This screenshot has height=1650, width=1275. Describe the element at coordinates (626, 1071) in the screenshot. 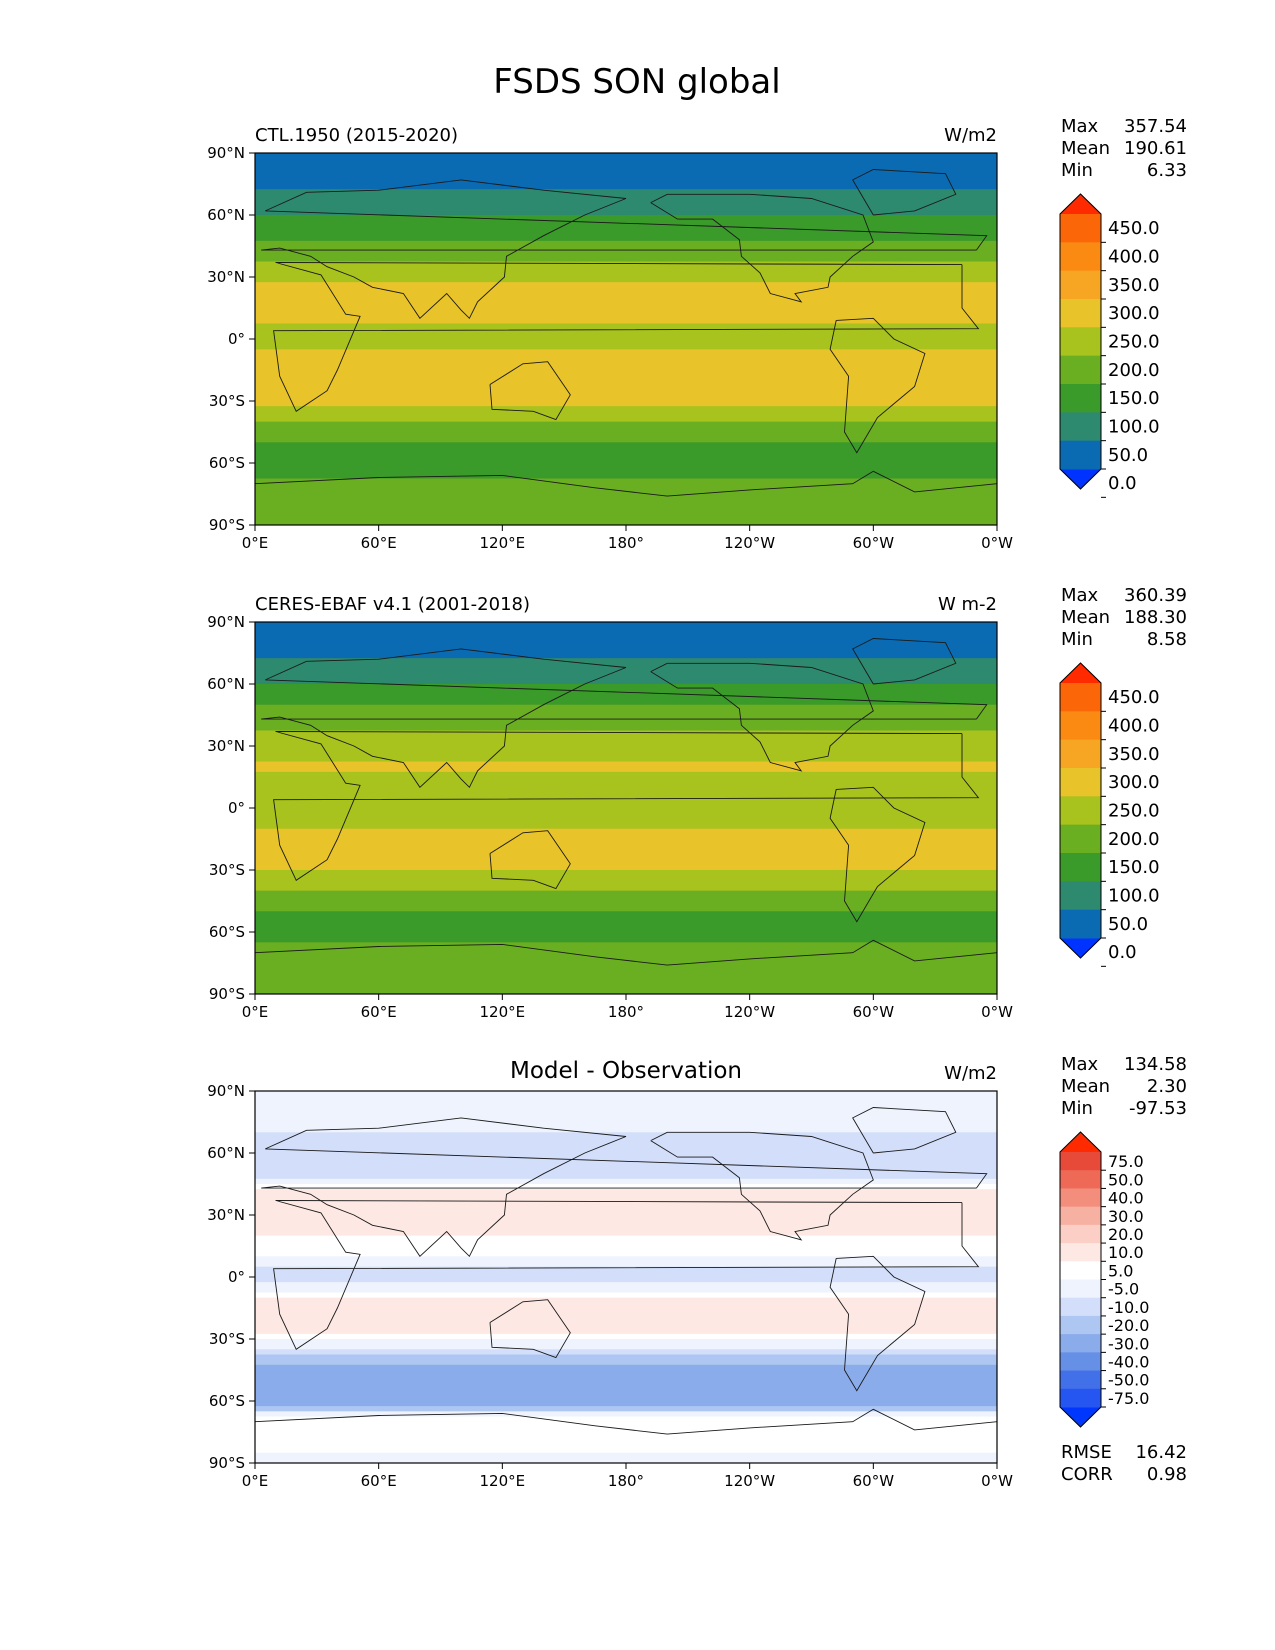

I see `panel-title: Model - Observation` at that location.